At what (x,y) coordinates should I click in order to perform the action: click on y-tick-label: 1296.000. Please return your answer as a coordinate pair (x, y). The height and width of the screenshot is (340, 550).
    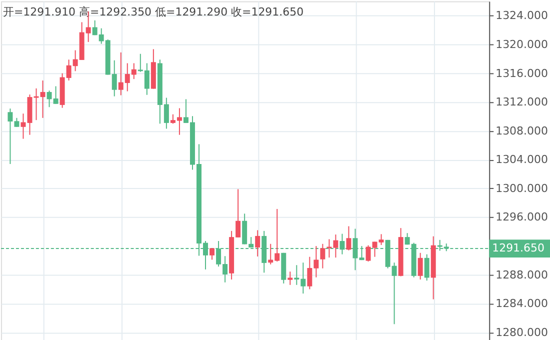
    Looking at the image, I should click on (522, 217).